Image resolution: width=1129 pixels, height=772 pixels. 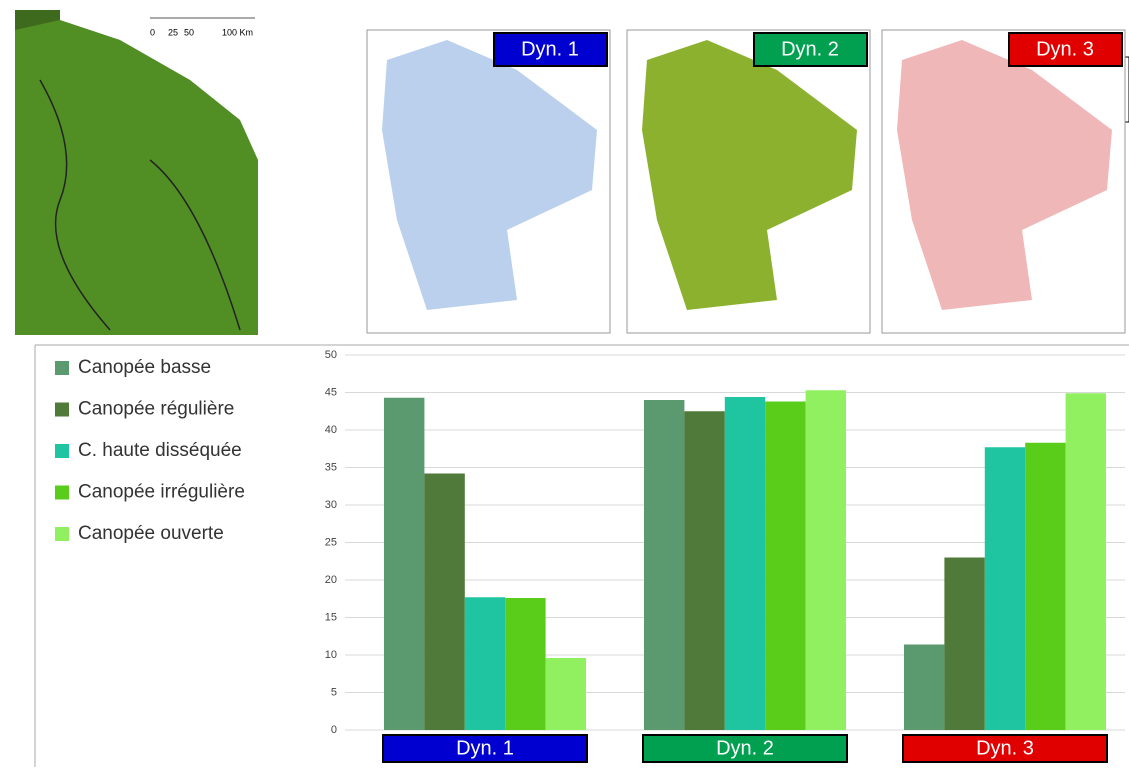 I want to click on map-area, so click(x=136, y=177).